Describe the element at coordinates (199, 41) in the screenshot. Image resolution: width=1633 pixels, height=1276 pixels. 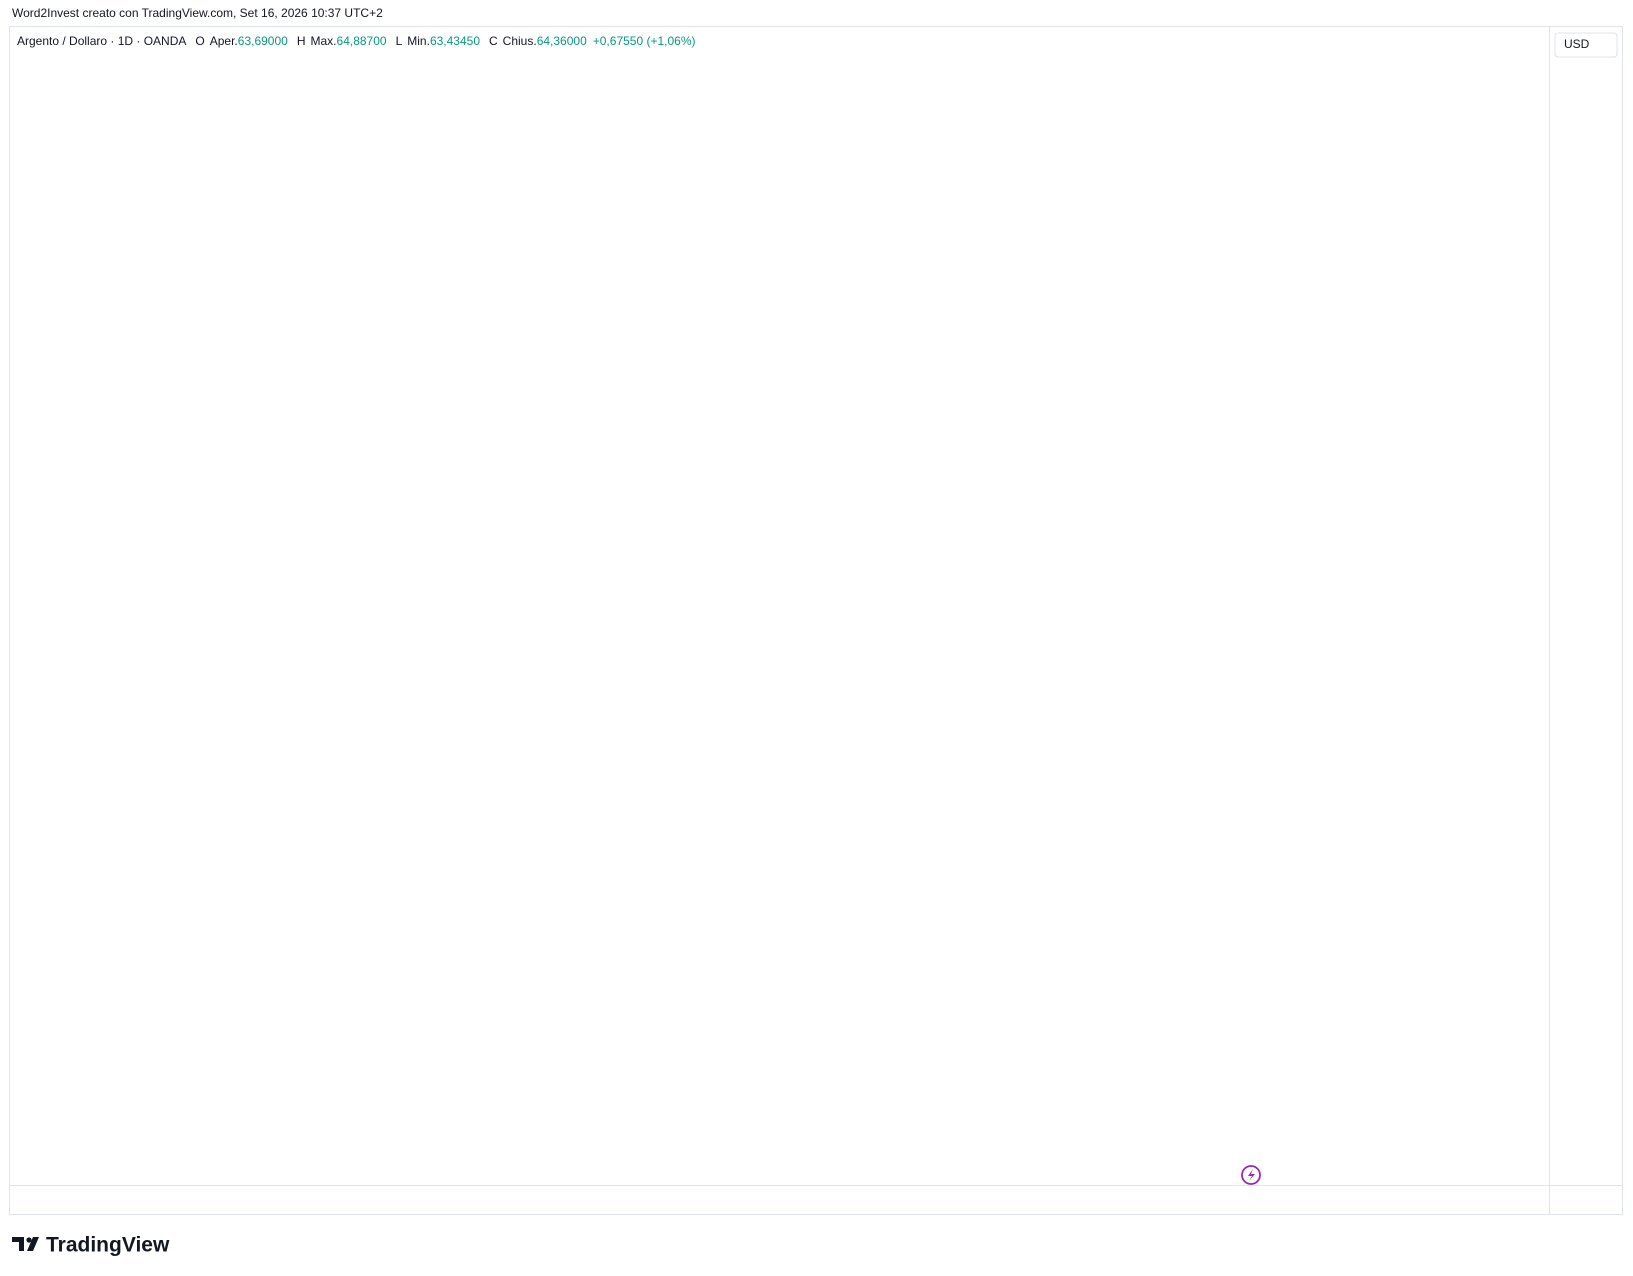
I see `ohlc-key: O` at that location.